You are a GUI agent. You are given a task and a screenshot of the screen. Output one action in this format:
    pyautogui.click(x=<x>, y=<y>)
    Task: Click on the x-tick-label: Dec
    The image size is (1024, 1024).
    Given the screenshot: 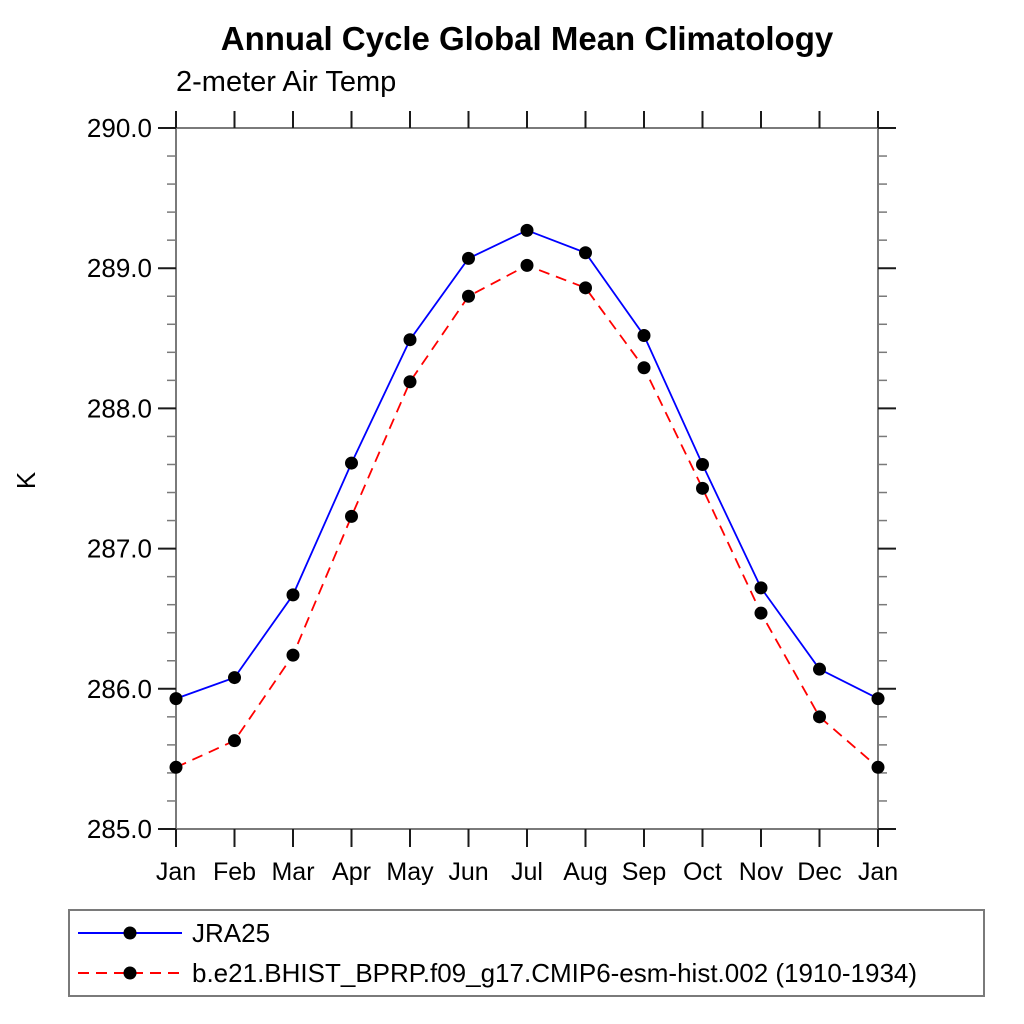 What is the action you would take?
    pyautogui.click(x=819, y=872)
    